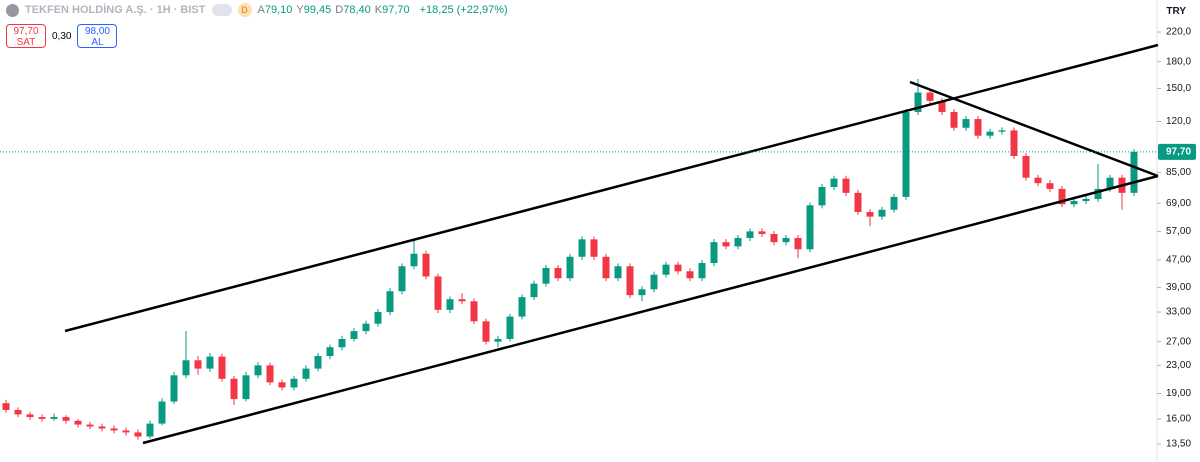 This screenshot has width=1200, height=462. I want to click on ohlc-key: D, so click(339, 10).